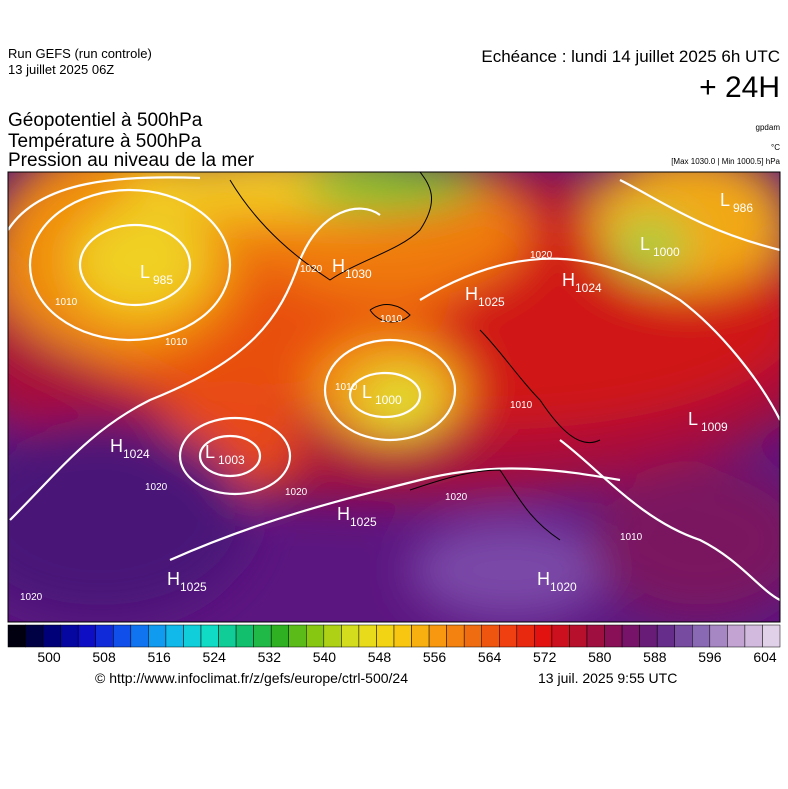 This screenshot has height=789, width=788. Describe the element at coordinates (380, 657) in the screenshot. I see `colorbar-label: 548` at that location.